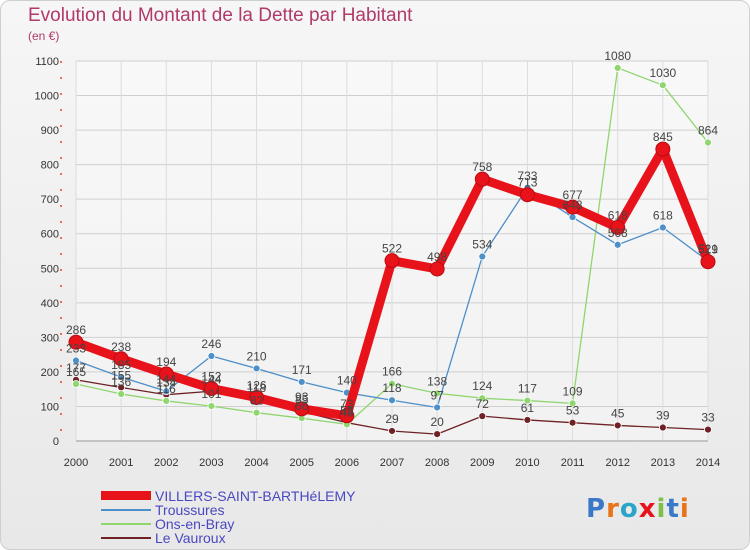 The width and height of the screenshot is (750, 550). I want to click on x-tick-label: 2006, so click(347, 463).